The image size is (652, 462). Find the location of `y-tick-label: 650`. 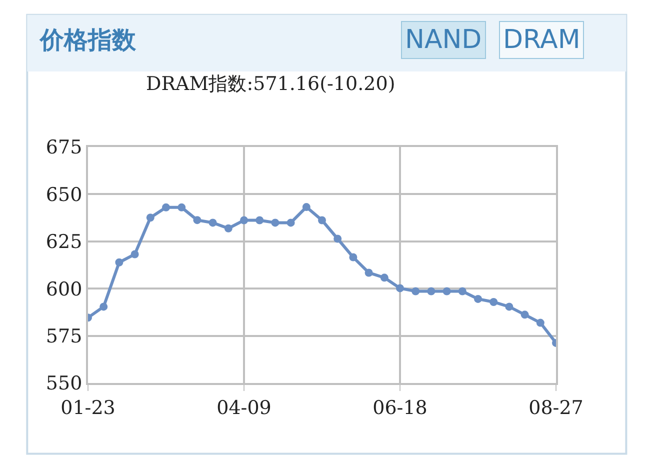

y-tick-label: 650 is located at coordinates (64, 195).